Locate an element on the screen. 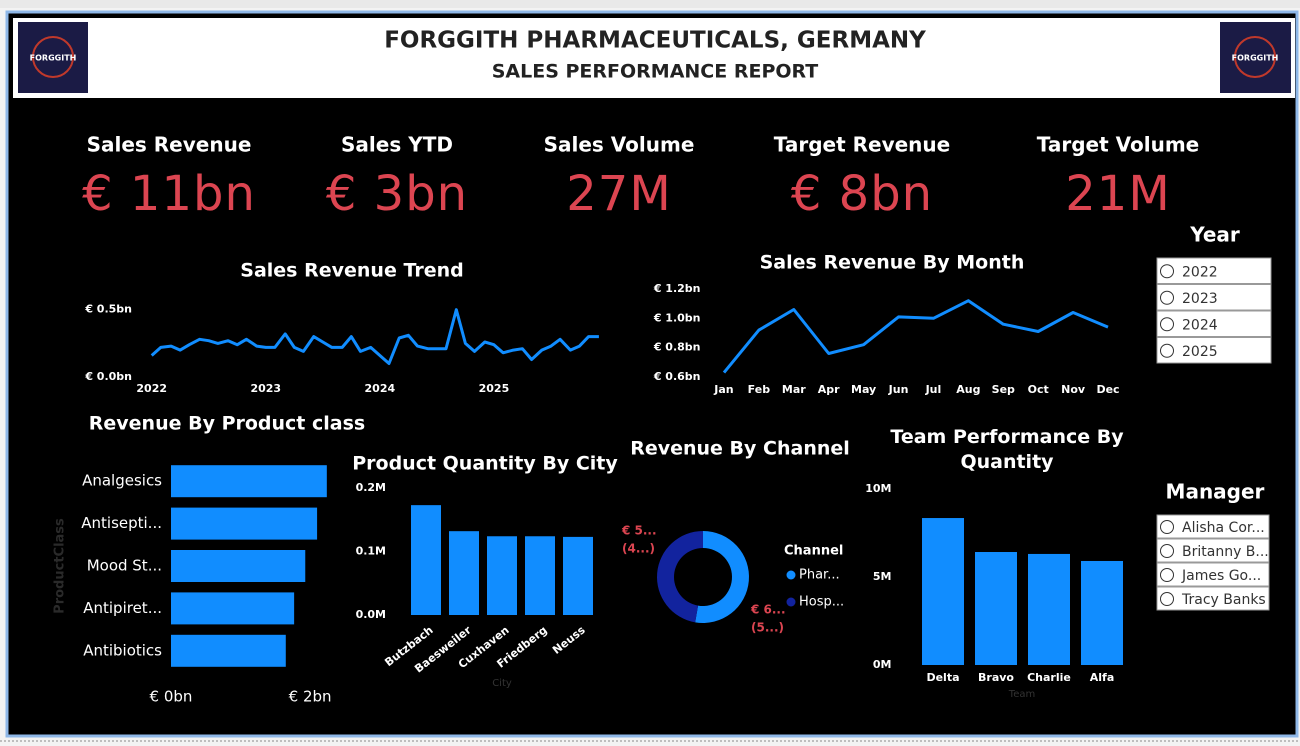 The width and height of the screenshot is (1300, 746). chart-title-box: Team Performance By Quantity is located at coordinates (1006, 449).